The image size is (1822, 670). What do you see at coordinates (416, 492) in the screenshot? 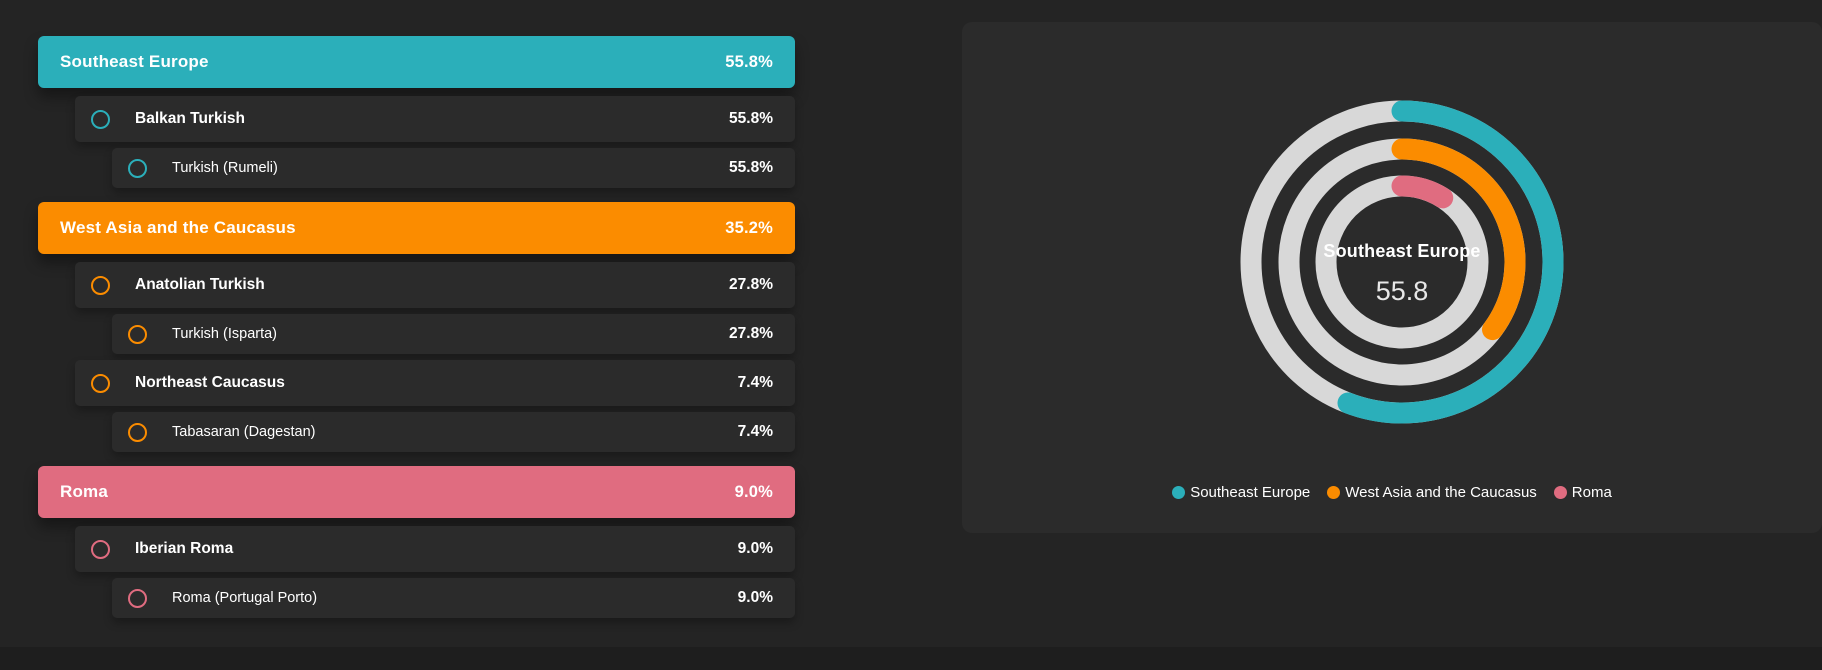
I see `region-header-roma: Roma 9.0%` at bounding box center [416, 492].